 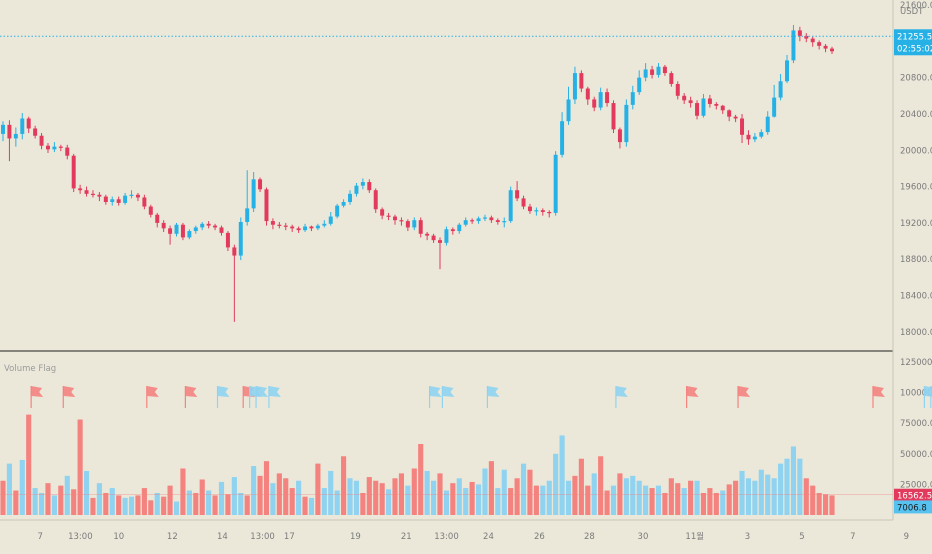 I want to click on price-tick-label: 21600.0, so click(x=916, y=6).